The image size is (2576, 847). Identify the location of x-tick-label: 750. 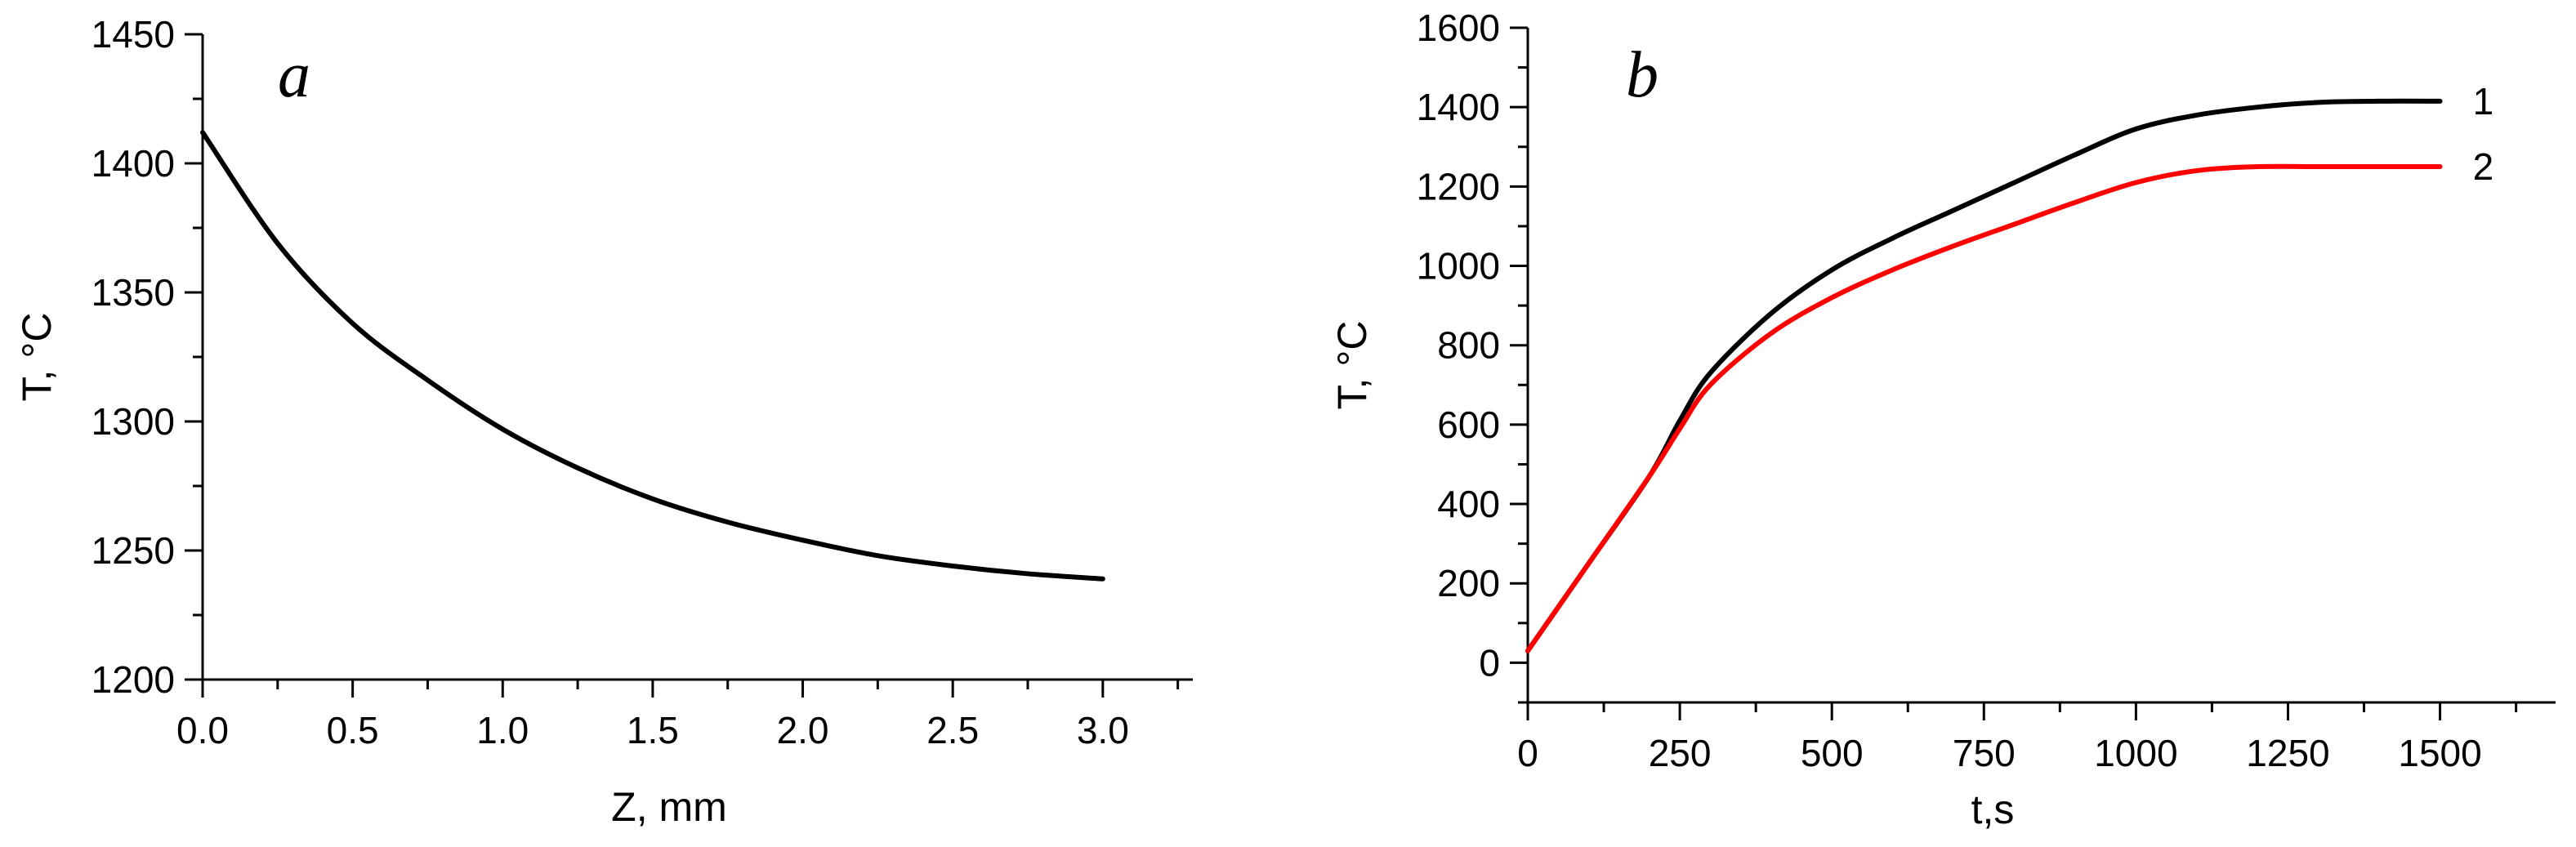
(1985, 753).